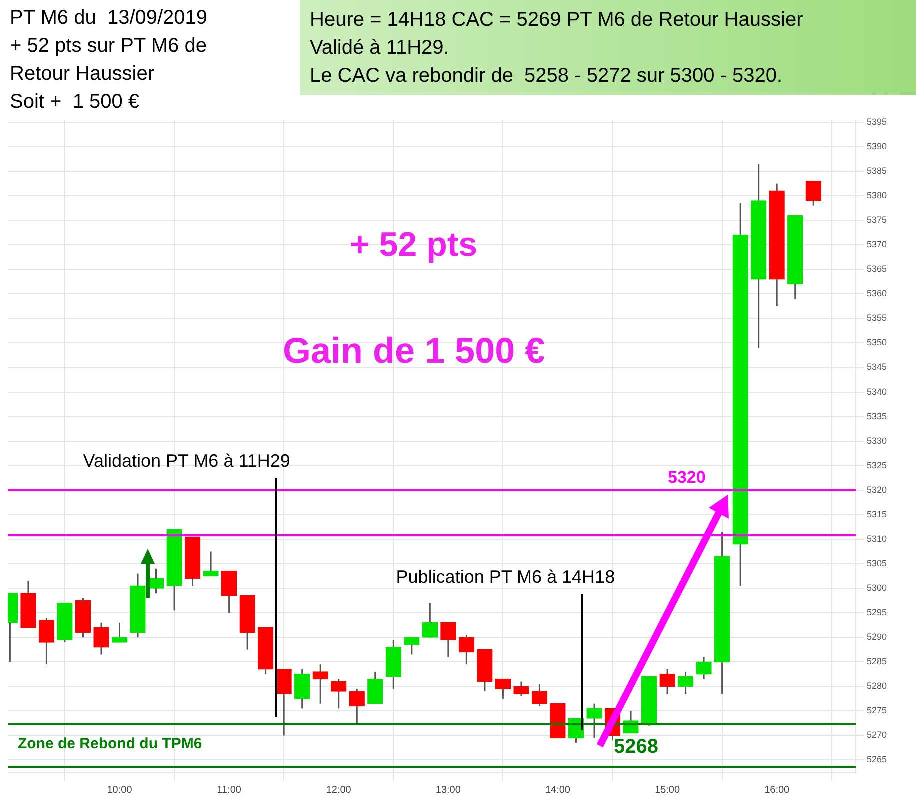 Image resolution: width=916 pixels, height=799 pixels. Describe the element at coordinates (877, 391) in the screenshot. I see `y-tick-label: 5340` at that location.